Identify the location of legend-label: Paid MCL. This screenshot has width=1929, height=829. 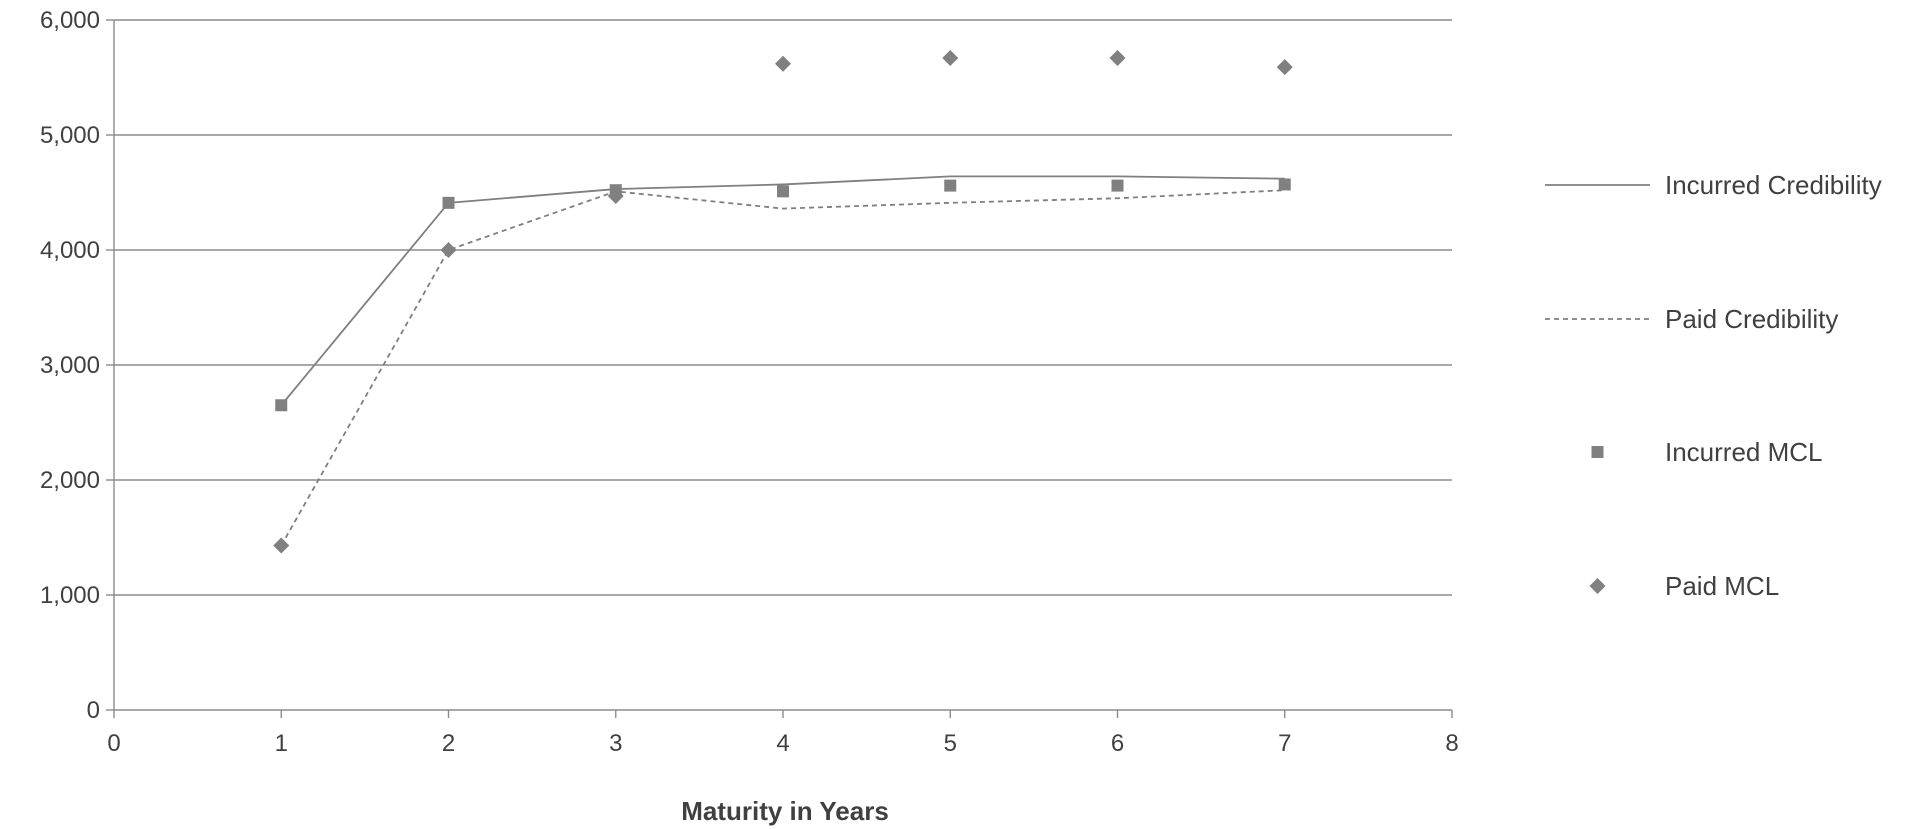
(1722, 586).